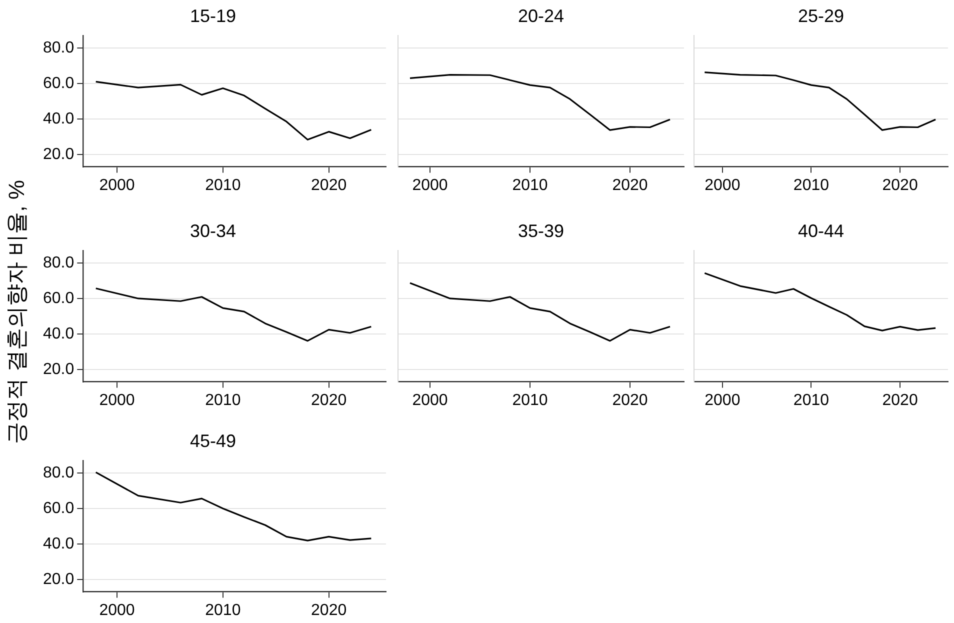  I want to click on chart-title: 35-39, so click(541, 230).